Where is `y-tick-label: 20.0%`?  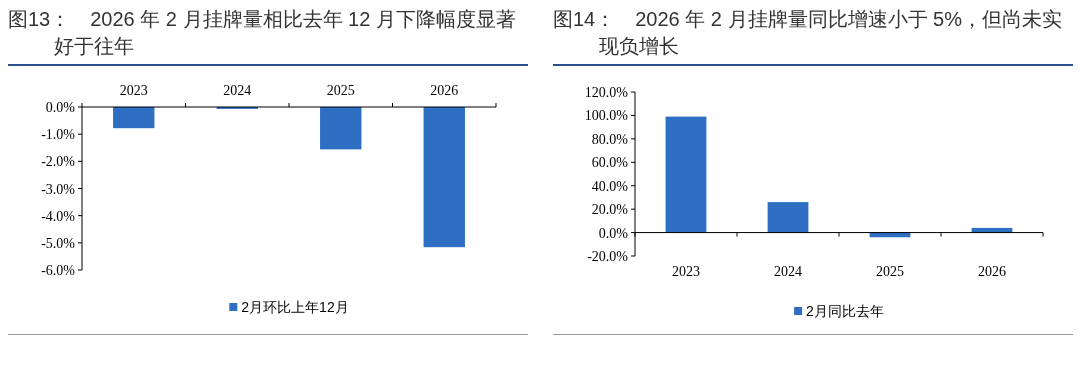 y-tick-label: 20.0% is located at coordinates (610, 210).